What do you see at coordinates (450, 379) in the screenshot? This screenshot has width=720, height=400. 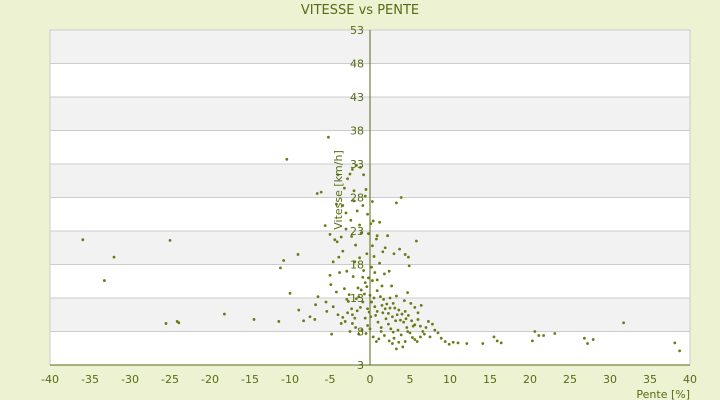 I see `x-tick-label: 10` at bounding box center [450, 379].